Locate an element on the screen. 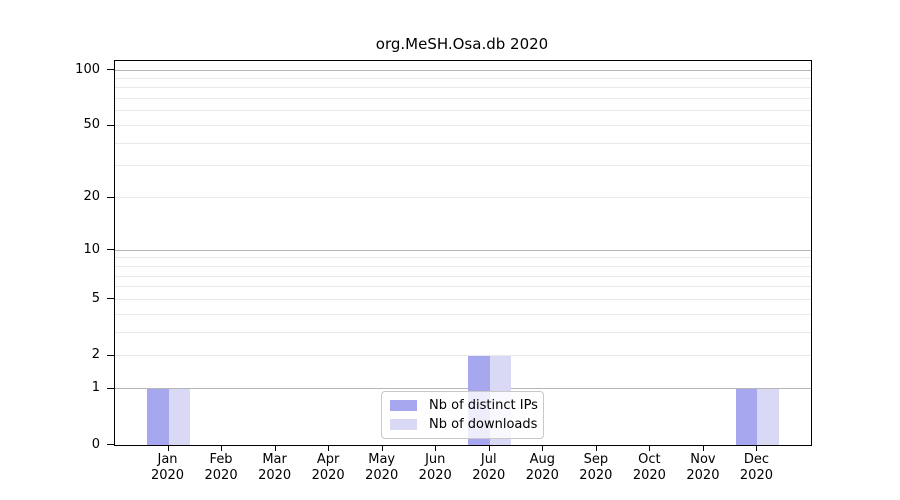 This screenshot has width=900, height=500. x-axis-tick-label: Oct 2020 is located at coordinates (649, 468).